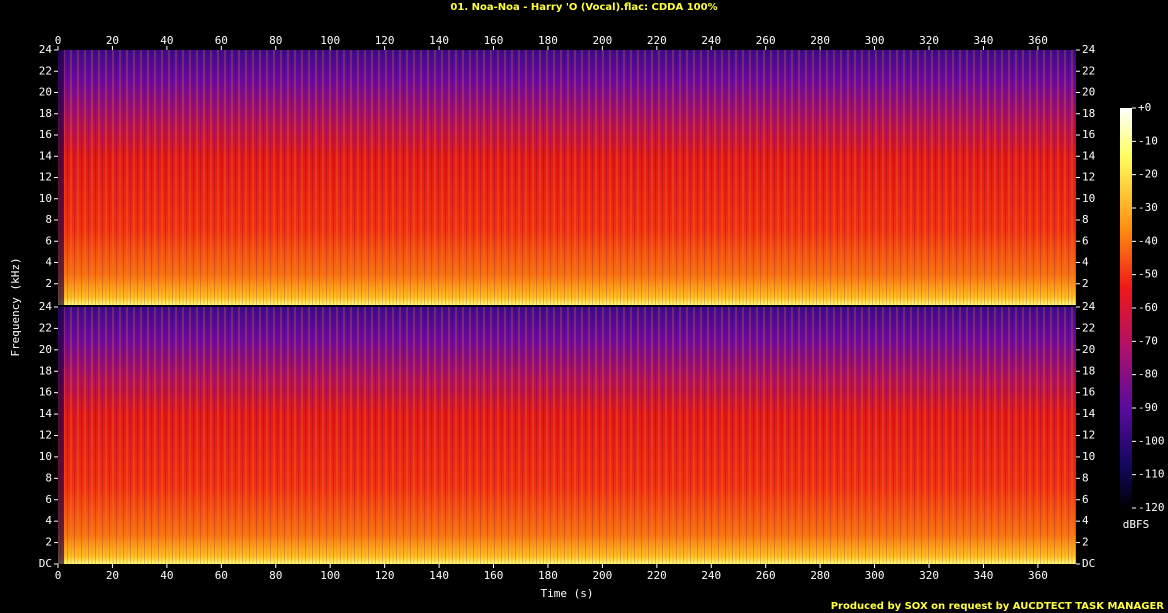 The height and width of the screenshot is (613, 1168). I want to click on colorbar-tick-label: -60, so click(1148, 307).